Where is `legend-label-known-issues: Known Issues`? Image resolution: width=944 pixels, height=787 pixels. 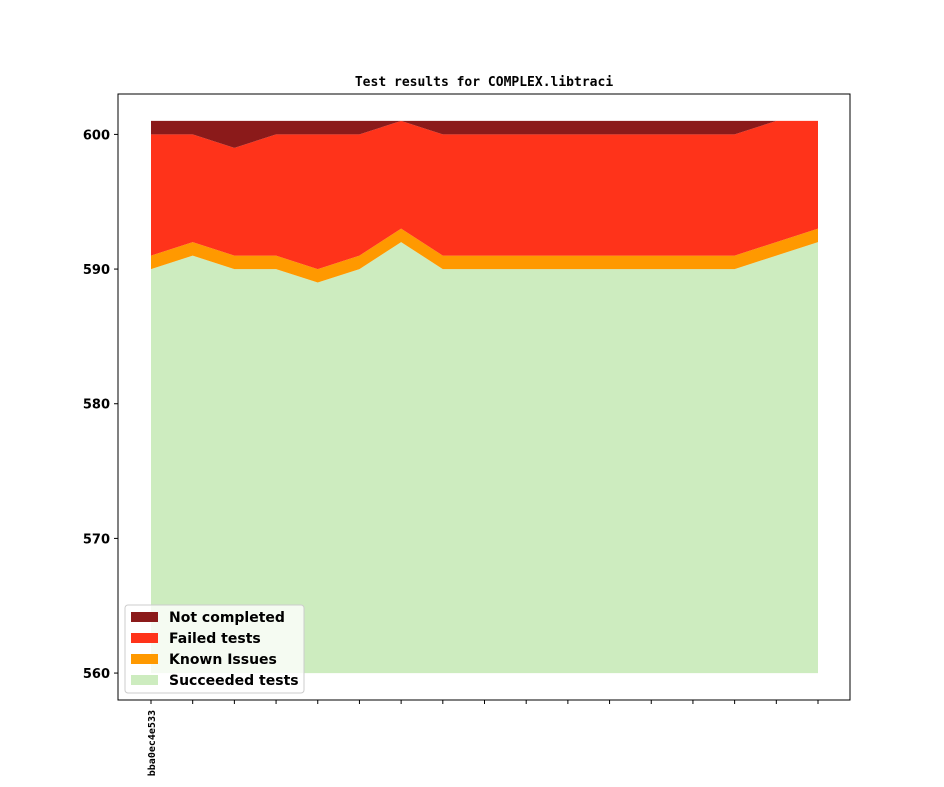 legend-label-known-issues: Known Issues is located at coordinates (223, 660).